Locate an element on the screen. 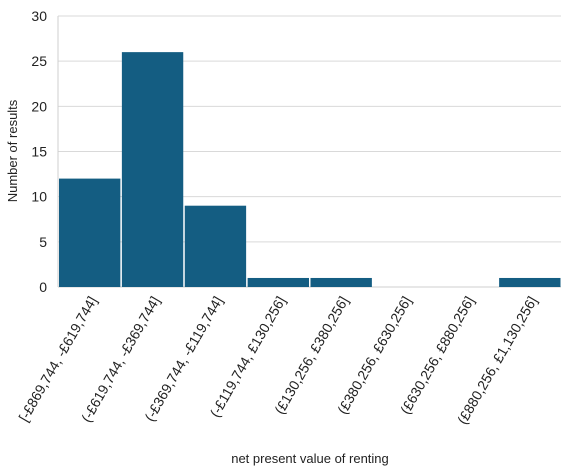  y-tick-label: 5 is located at coordinates (43, 242).